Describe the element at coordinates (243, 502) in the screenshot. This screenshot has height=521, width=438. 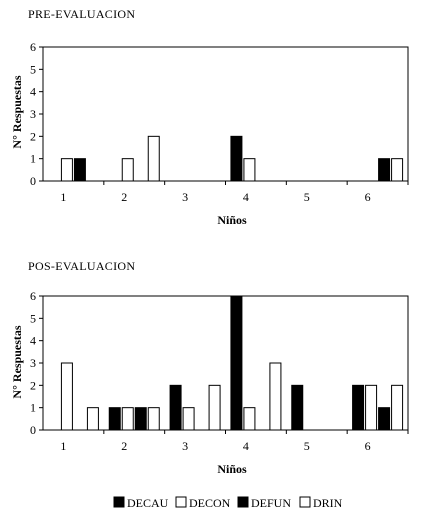
I see `legend-swatch-defun` at that location.